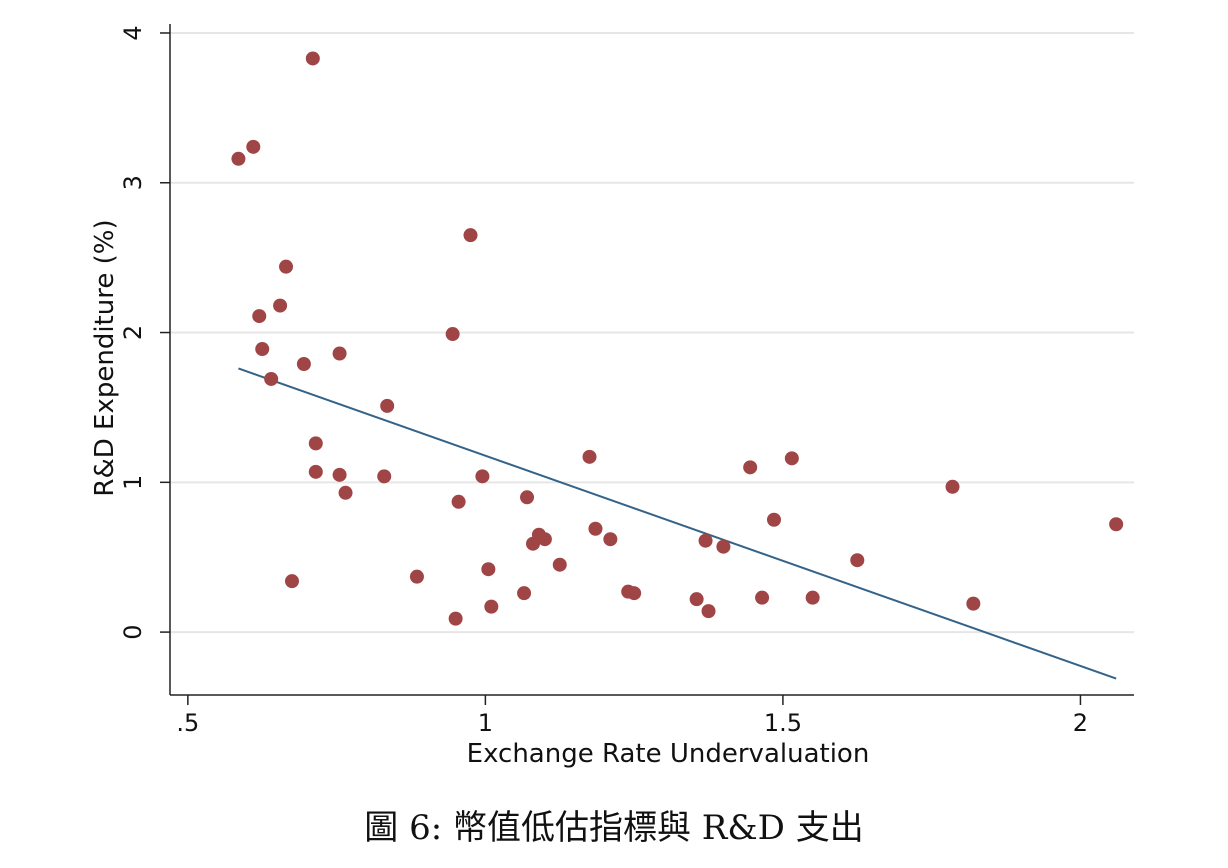 The width and height of the screenshot is (1228, 868). I want to click on figure-caption: 圖 6: 幣值低估指標與 R&D 支出, so click(614, 828).